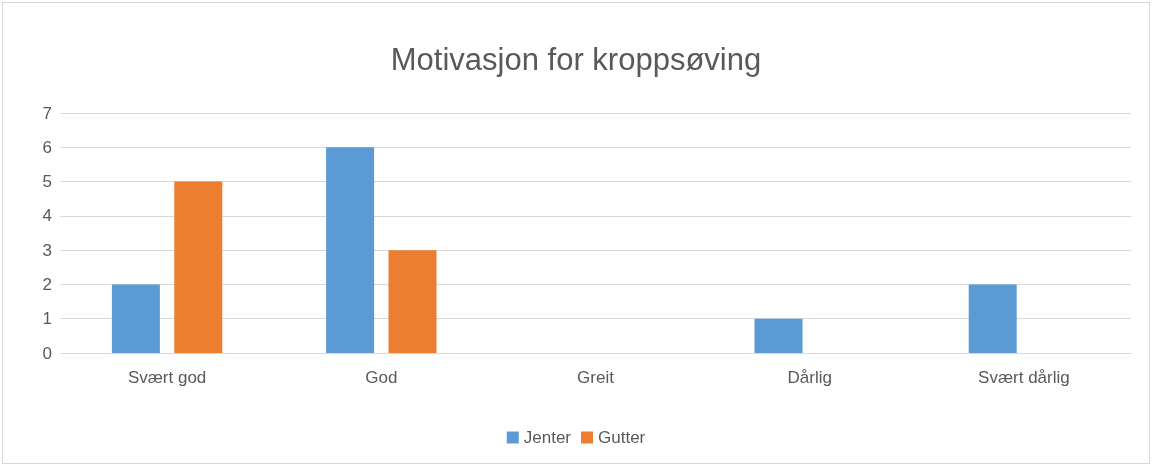 The width and height of the screenshot is (1153, 467). I want to click on legend-label: Jenter, so click(547, 437).